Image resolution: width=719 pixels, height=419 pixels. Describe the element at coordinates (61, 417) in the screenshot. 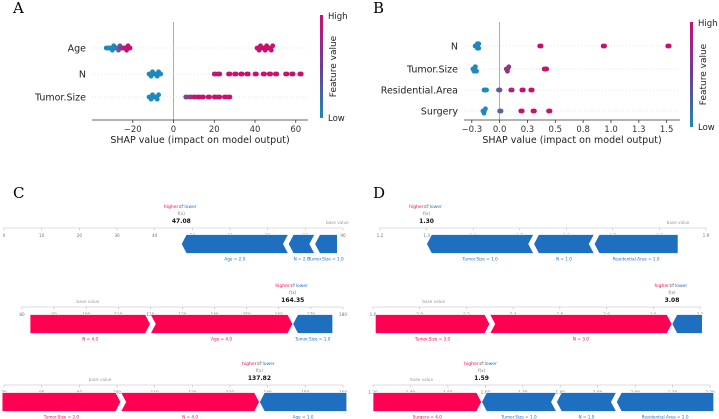

I see `force-feature-label: Tumor.Size = 2.0` at that location.